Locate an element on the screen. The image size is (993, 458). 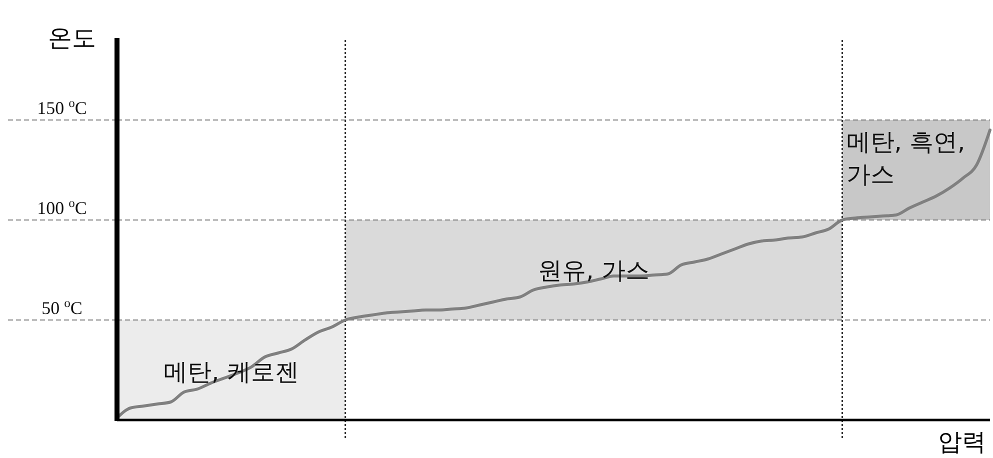
y-tick-label: 100 $^{o}$C is located at coordinates (62, 207).